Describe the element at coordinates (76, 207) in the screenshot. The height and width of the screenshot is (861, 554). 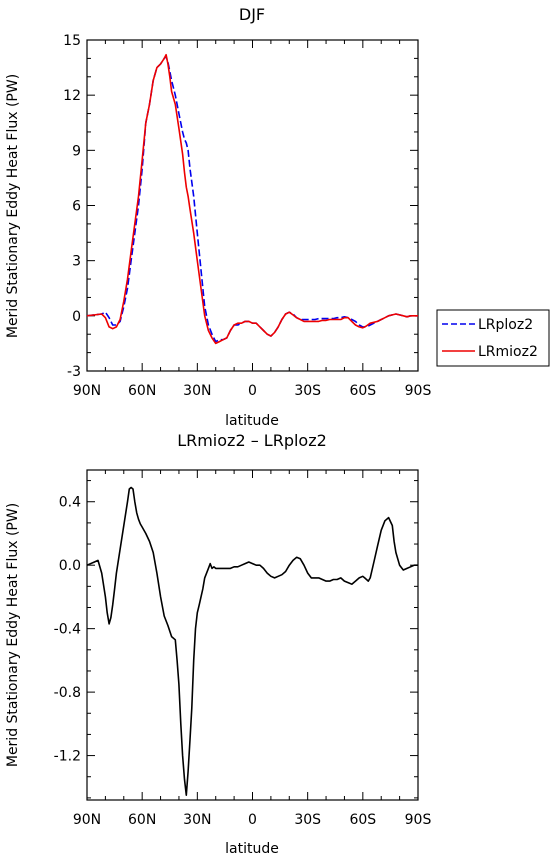
I see `y-tick-label: 6` at that location.